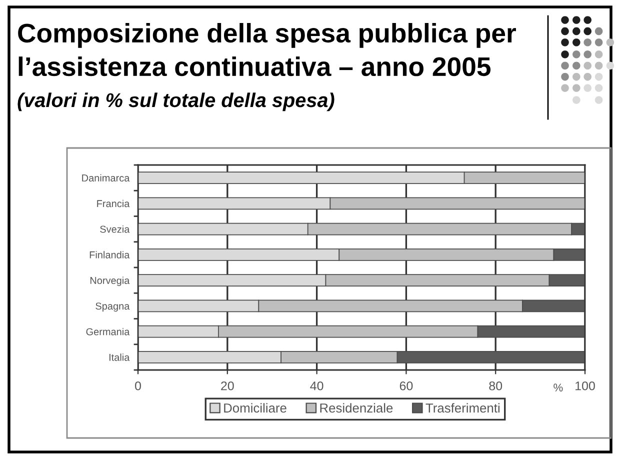 The width and height of the screenshot is (619, 459). I want to click on y-tick-label: Italia, so click(119, 357).